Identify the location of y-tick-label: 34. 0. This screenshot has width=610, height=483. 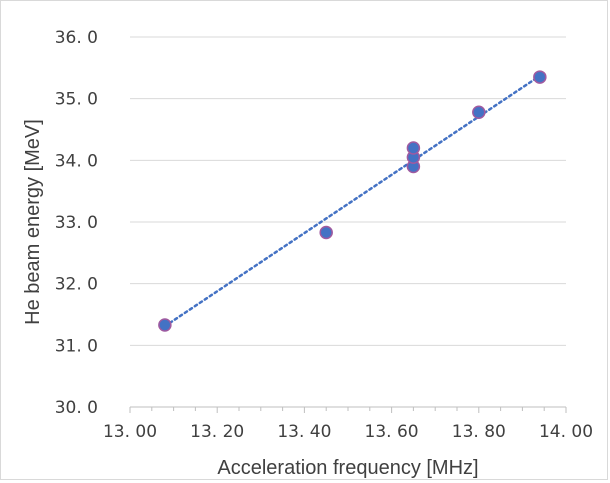
(76, 161).